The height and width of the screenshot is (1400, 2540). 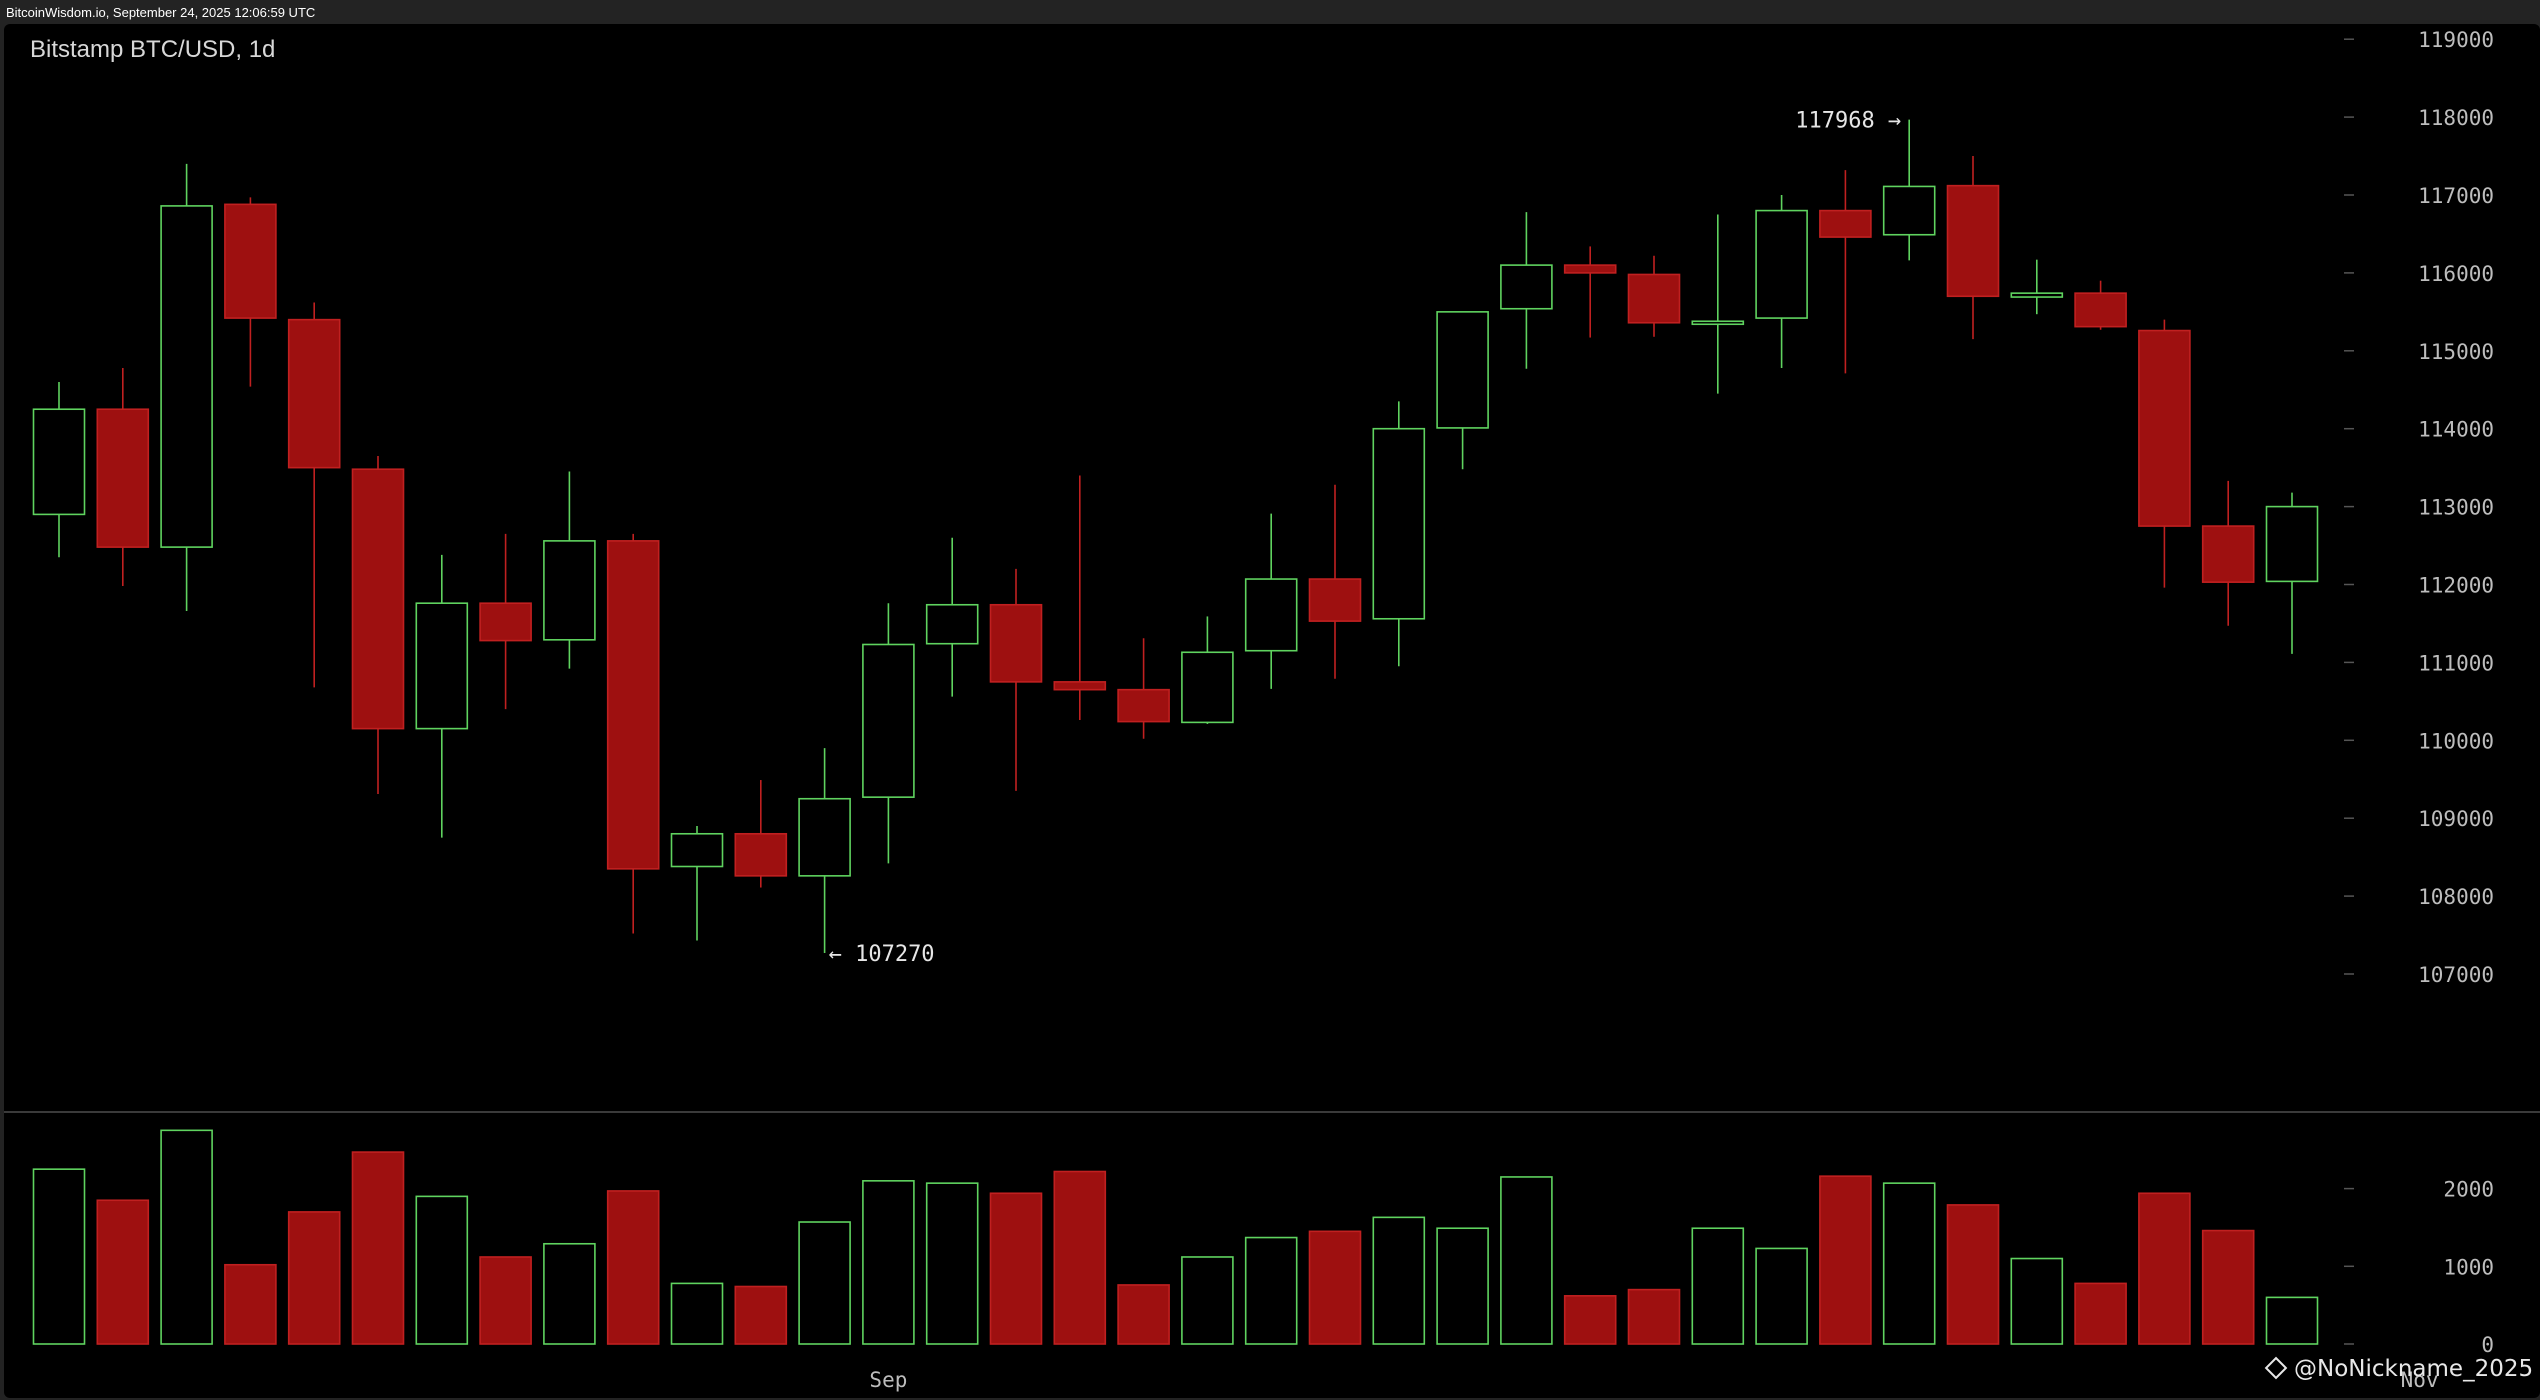 I want to click on price-tick-label: 112000, so click(x=2456, y=586).